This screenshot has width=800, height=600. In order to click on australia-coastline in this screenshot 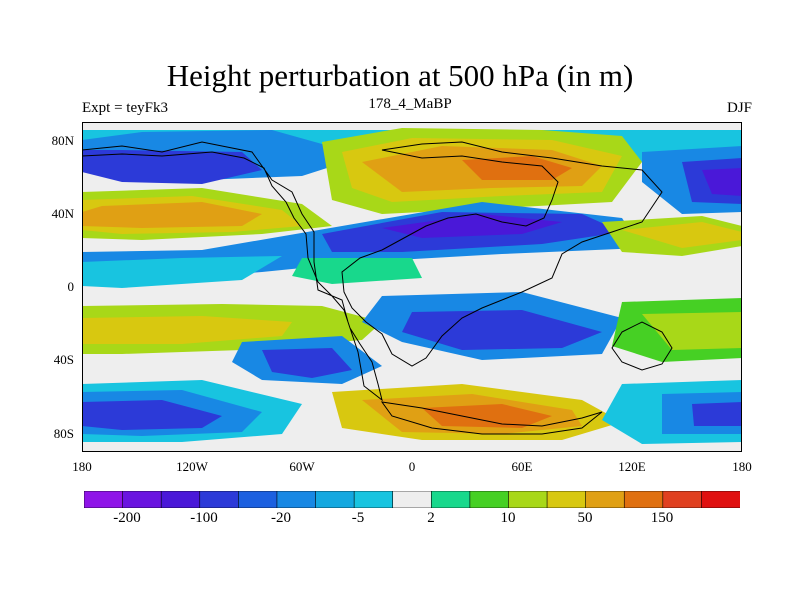, I will do `click(642, 346)`.